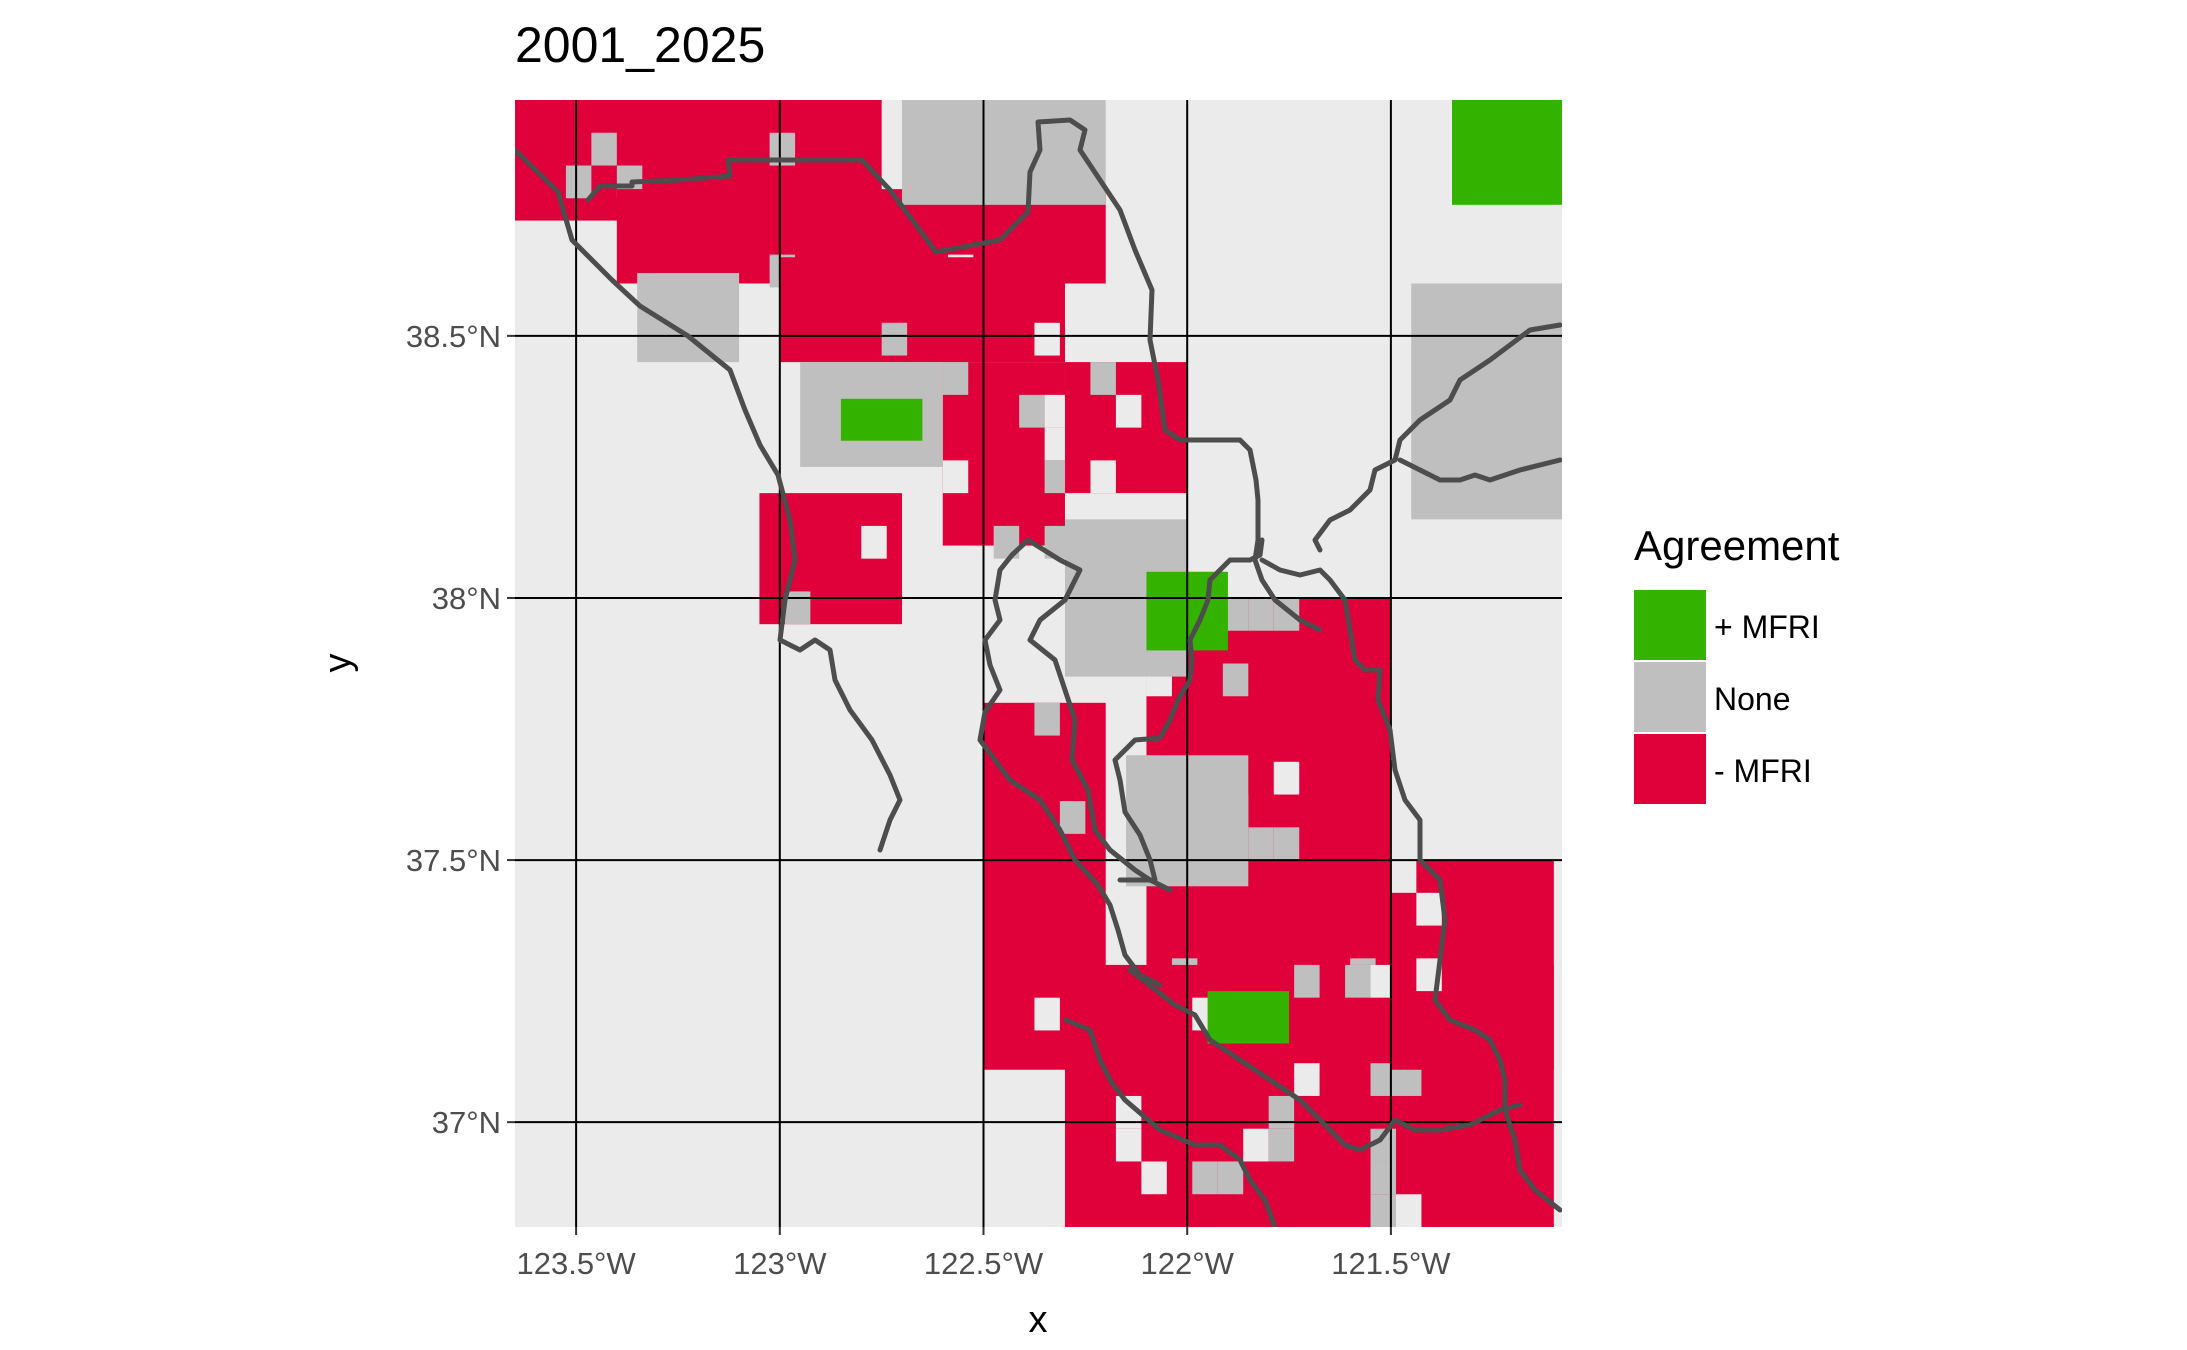  What do you see at coordinates (1188, 1263) in the screenshot?
I see `x-tick-label: 122°W` at bounding box center [1188, 1263].